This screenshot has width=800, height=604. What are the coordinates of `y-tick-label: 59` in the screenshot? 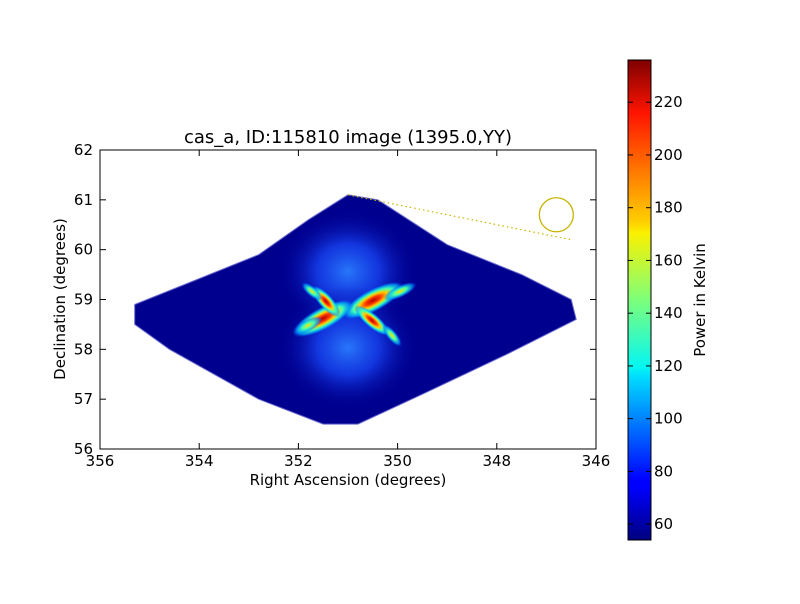 It's located at (83, 300).